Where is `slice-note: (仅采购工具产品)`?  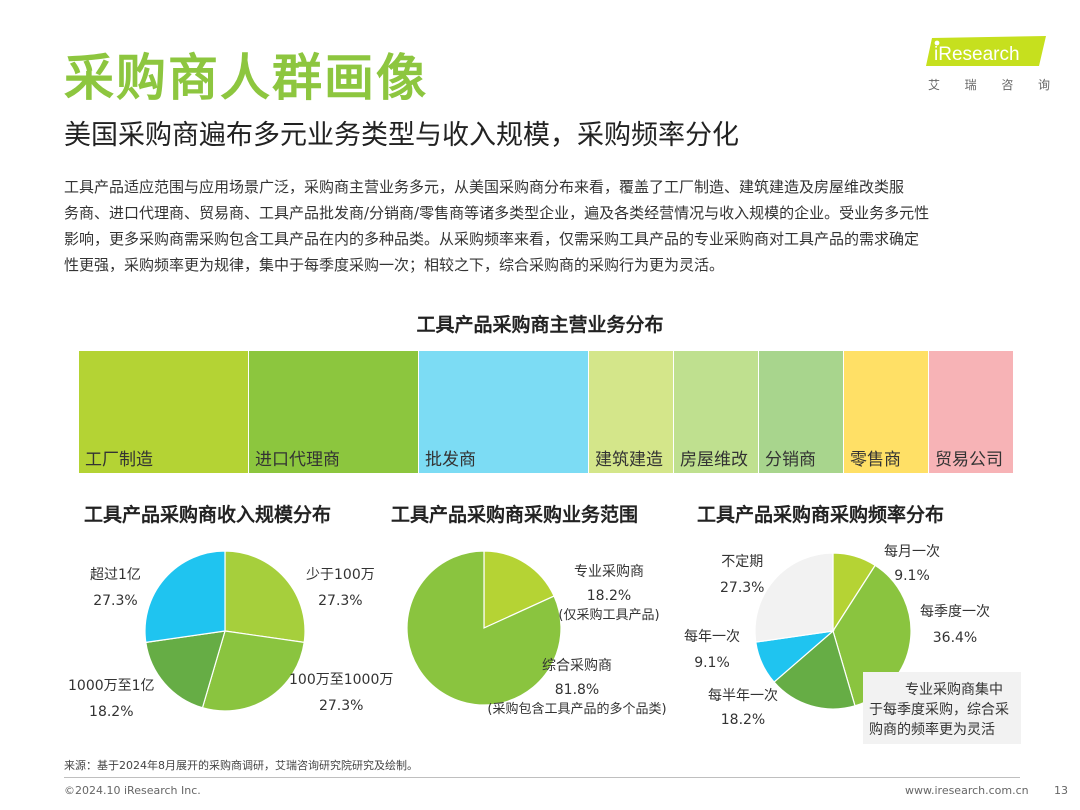
slice-note: (仅采购工具产品) is located at coordinates (609, 615).